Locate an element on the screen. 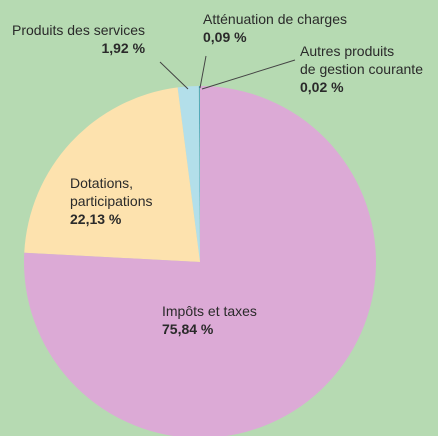 This screenshot has width=438, height=436. slice-name: Dotations, participations is located at coordinates (111, 192).